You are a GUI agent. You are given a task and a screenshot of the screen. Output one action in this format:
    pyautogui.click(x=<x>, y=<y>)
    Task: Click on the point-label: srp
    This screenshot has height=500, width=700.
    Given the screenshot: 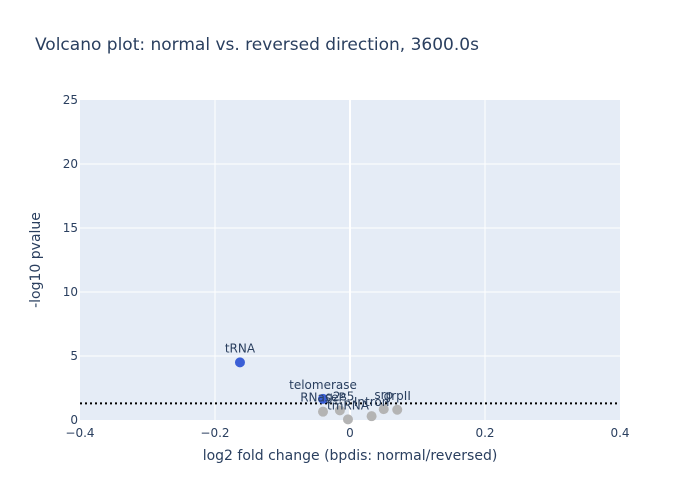 What is the action you would take?
    pyautogui.click(x=383, y=395)
    